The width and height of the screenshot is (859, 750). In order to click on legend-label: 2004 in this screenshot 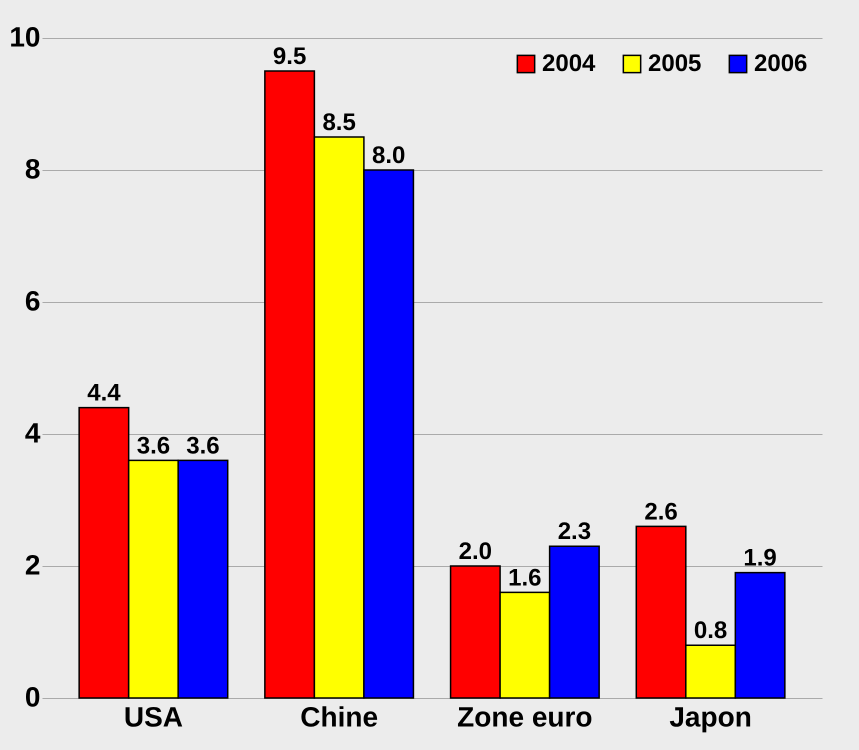, I will do `click(569, 63)`.